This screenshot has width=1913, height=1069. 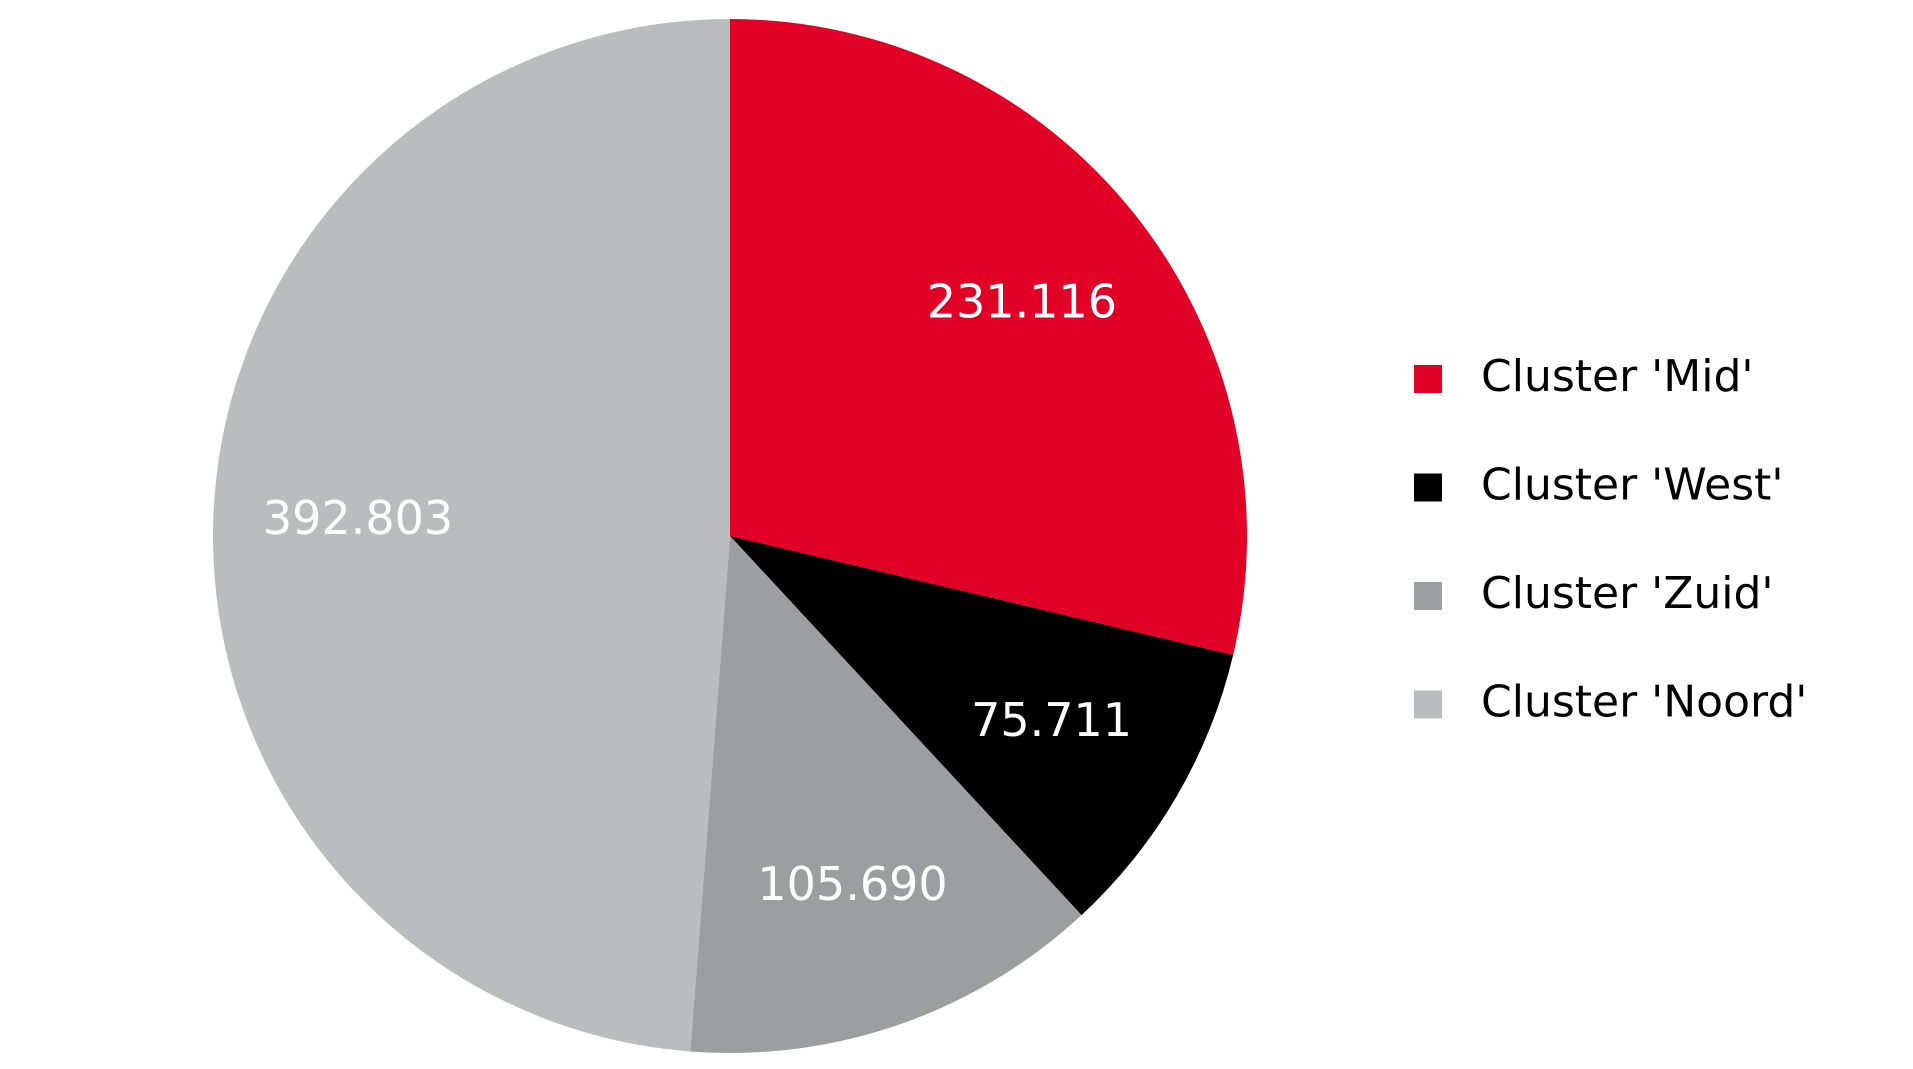 What do you see at coordinates (1632, 485) in the screenshot?
I see `legend-label: Cluster 'West'` at bounding box center [1632, 485].